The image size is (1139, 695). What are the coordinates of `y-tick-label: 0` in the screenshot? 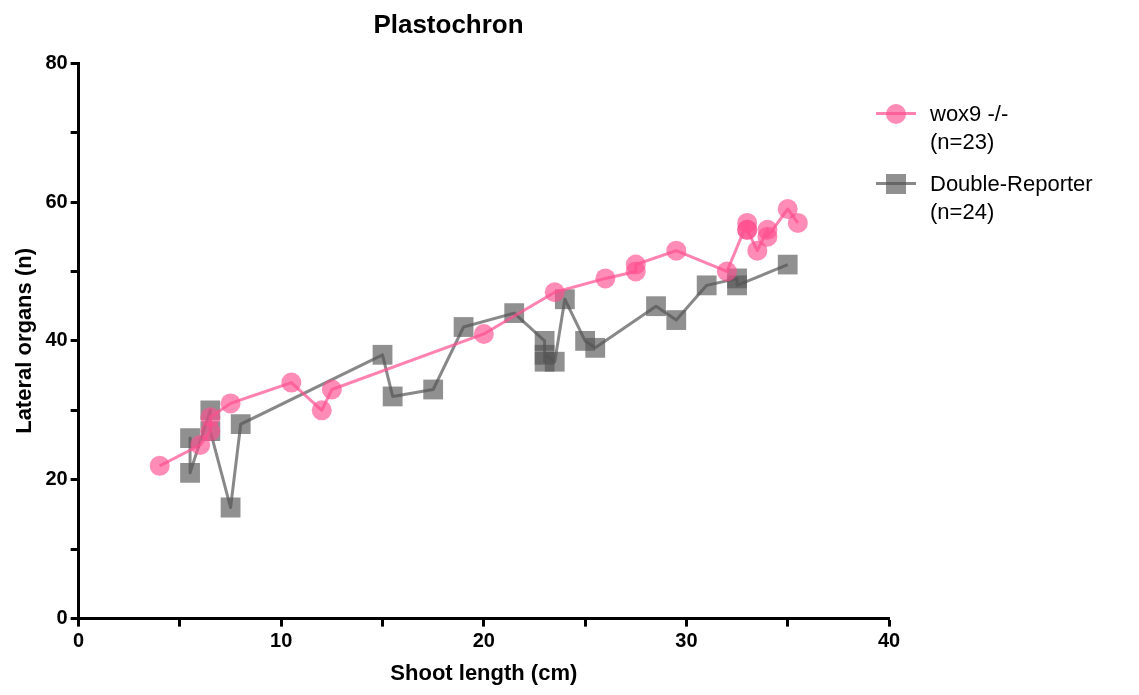 It's located at (62, 617).